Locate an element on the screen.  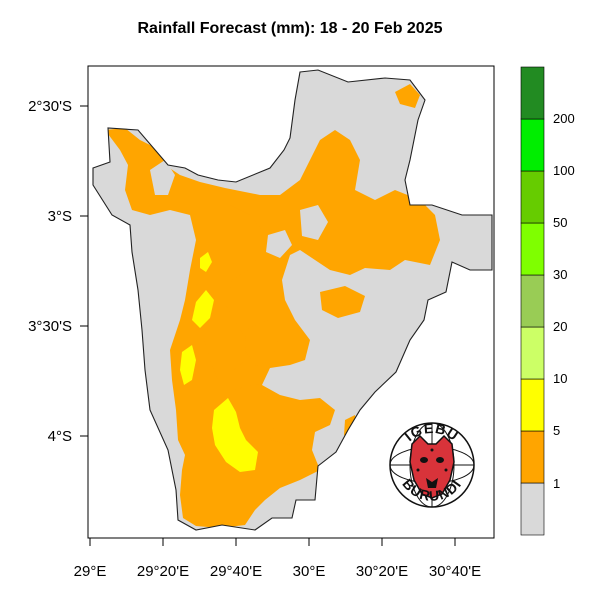
y-tick-label: 3°30'S is located at coordinates (50, 326).